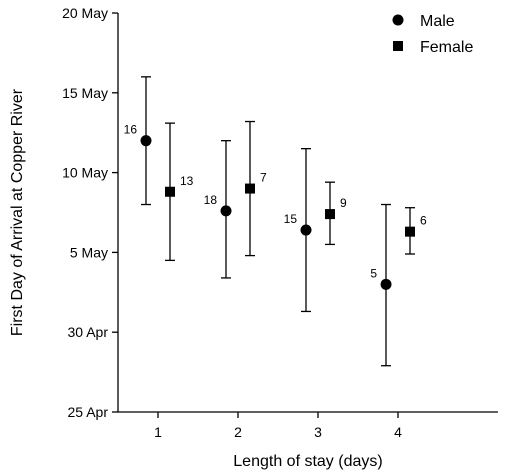 This screenshot has height=476, width=511. What do you see at coordinates (398, 20) in the screenshot?
I see `legend-male-marker` at bounding box center [398, 20].